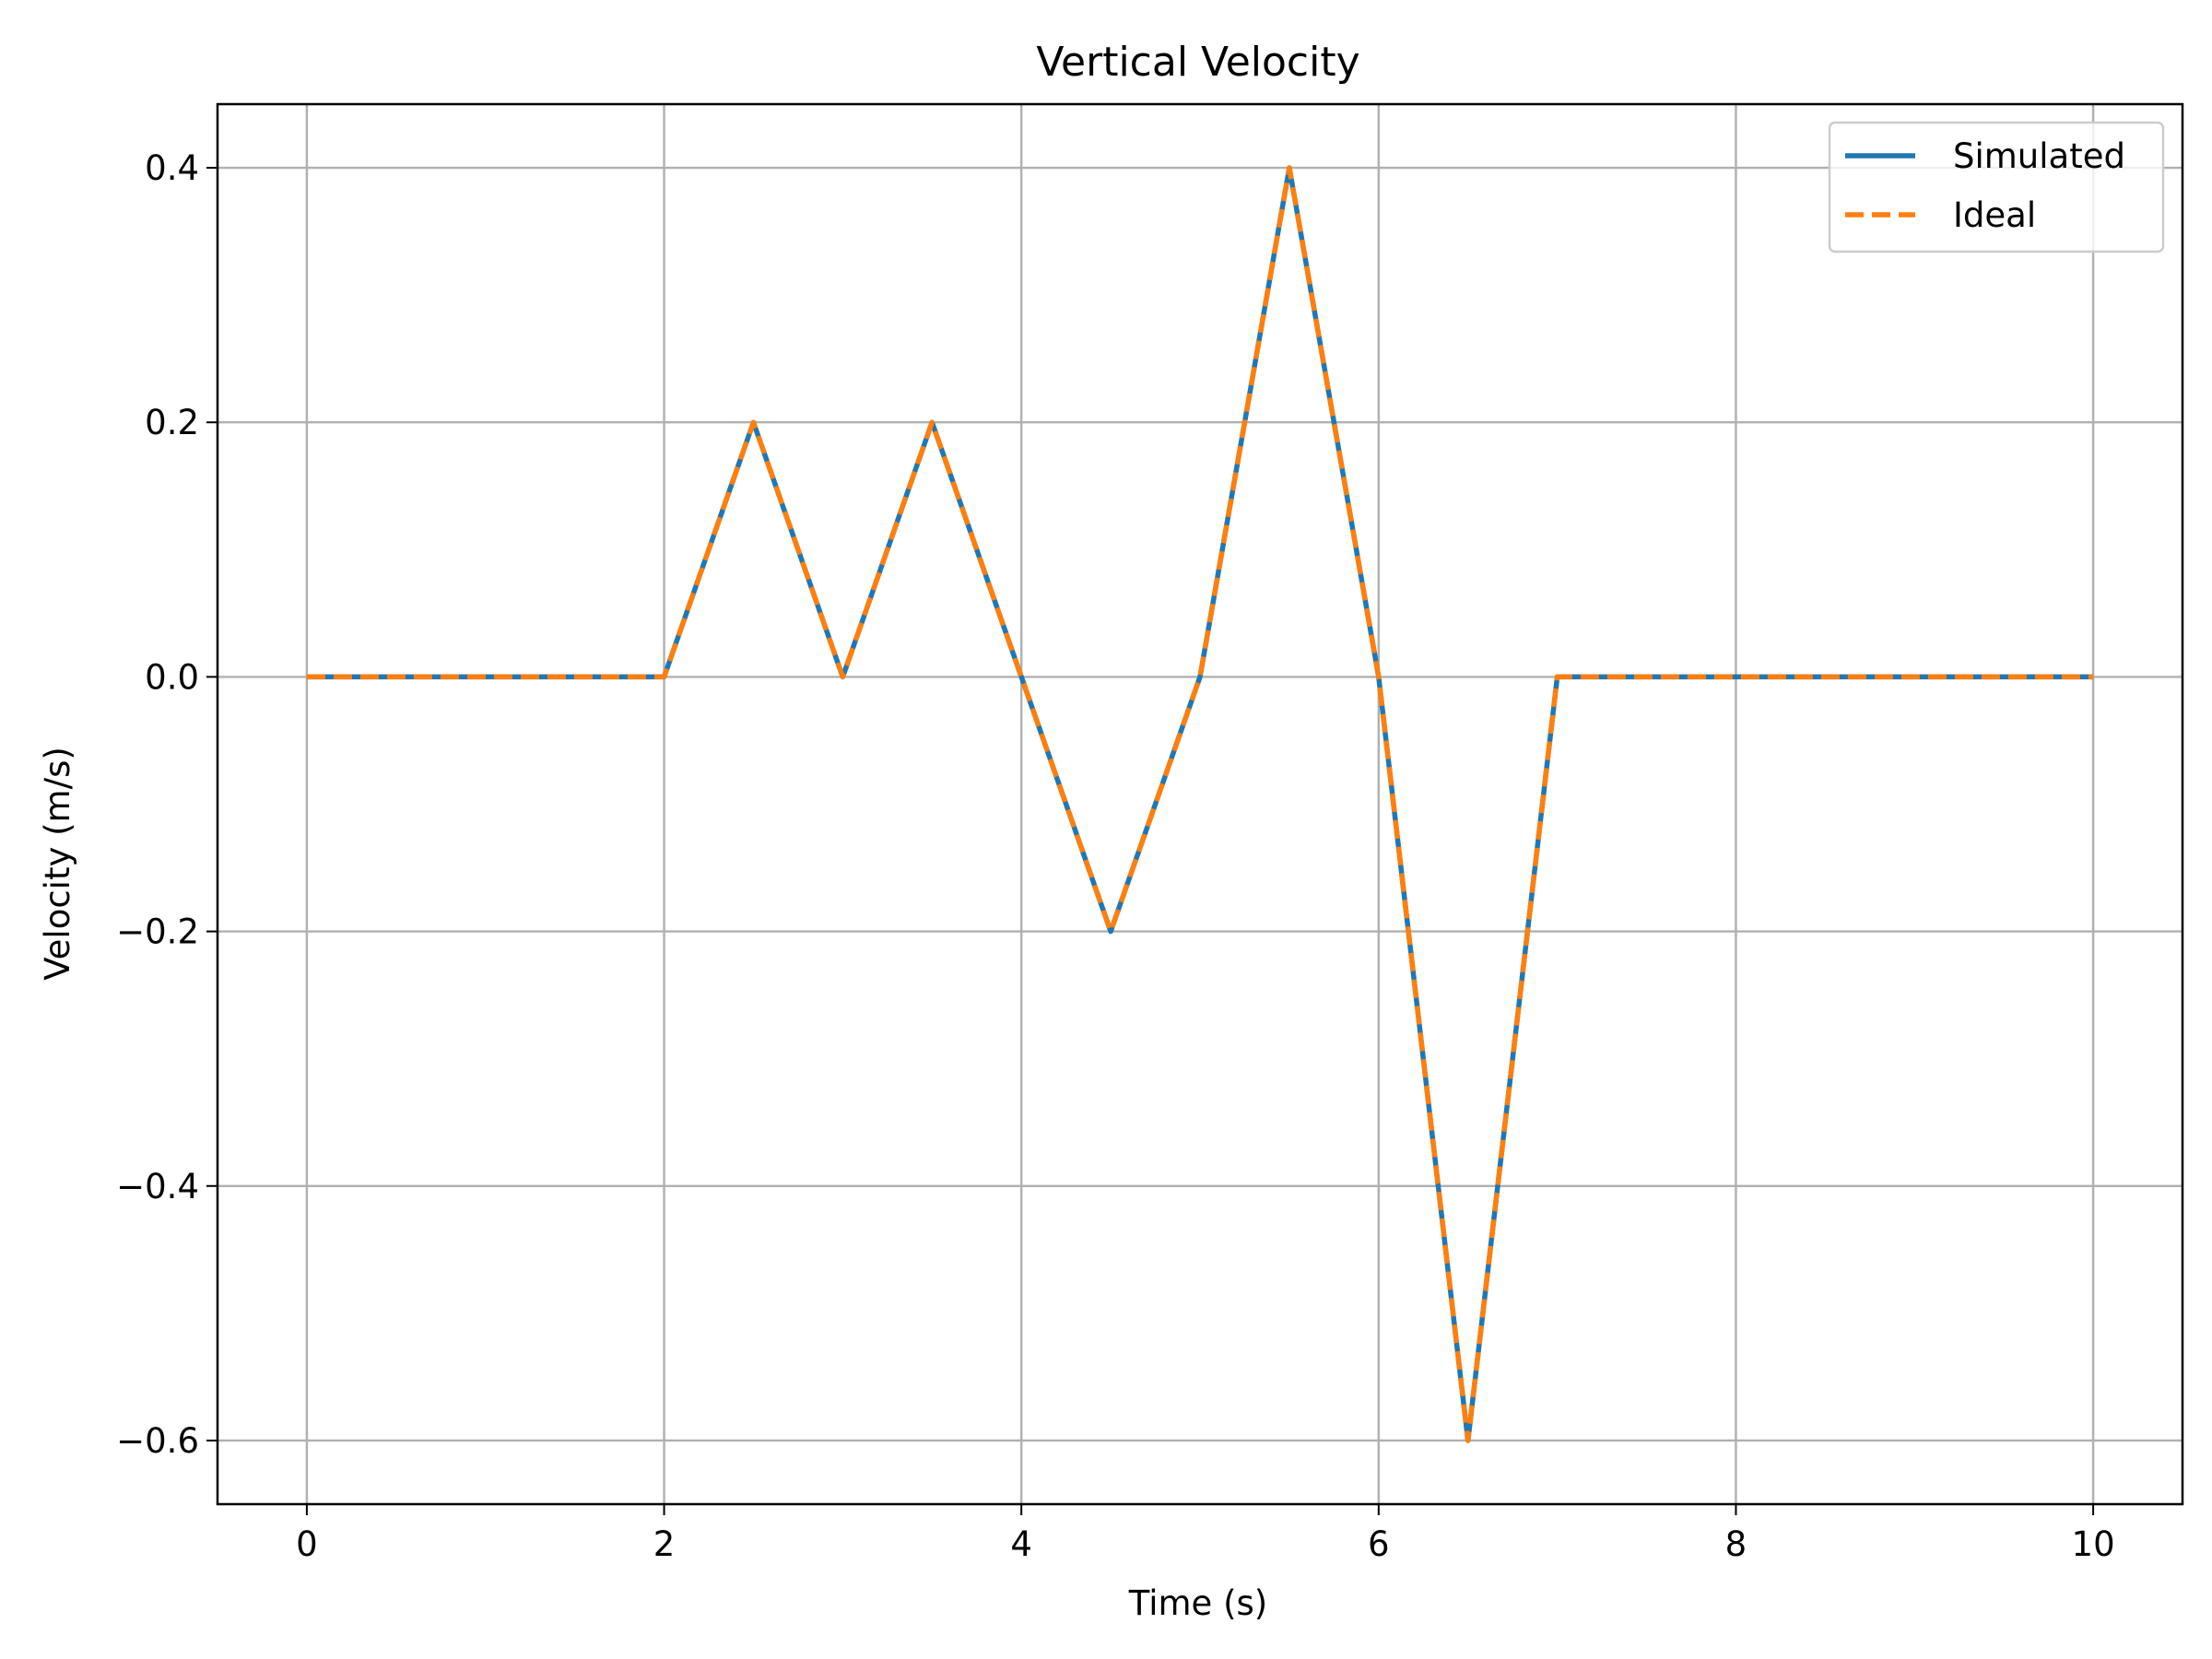 Image resolution: width=2212 pixels, height=1659 pixels. Describe the element at coordinates (1736, 1544) in the screenshot. I see `x-tick-label: 8` at that location.